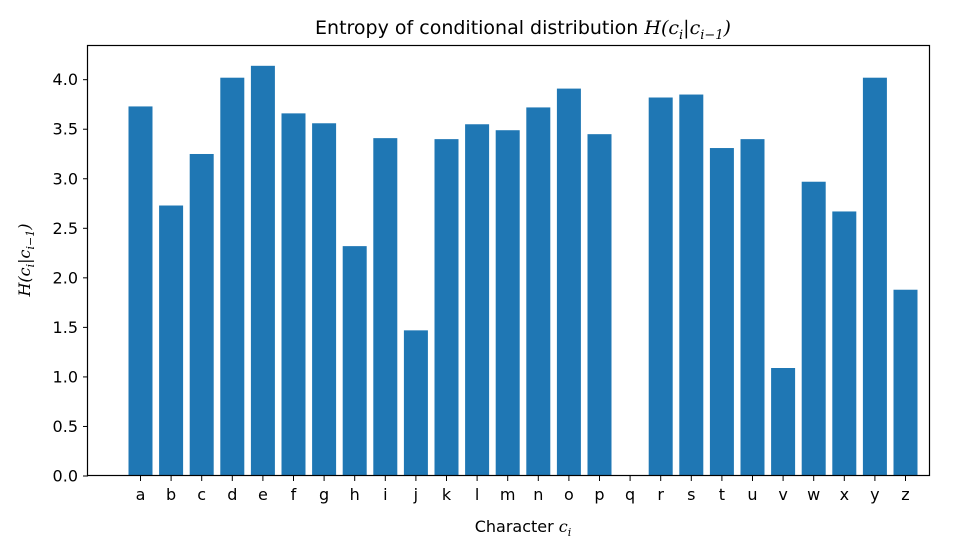  What do you see at coordinates (691, 494) in the screenshot?
I see `x-tick-label-s: s` at bounding box center [691, 494].